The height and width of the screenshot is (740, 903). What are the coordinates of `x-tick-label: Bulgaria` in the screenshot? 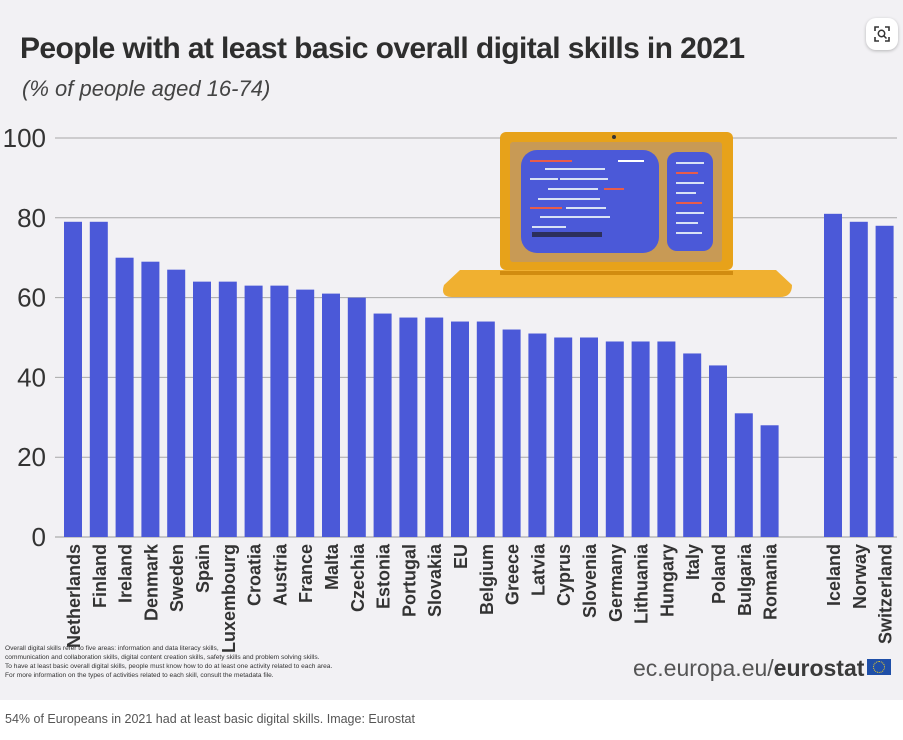 It's located at (745, 579).